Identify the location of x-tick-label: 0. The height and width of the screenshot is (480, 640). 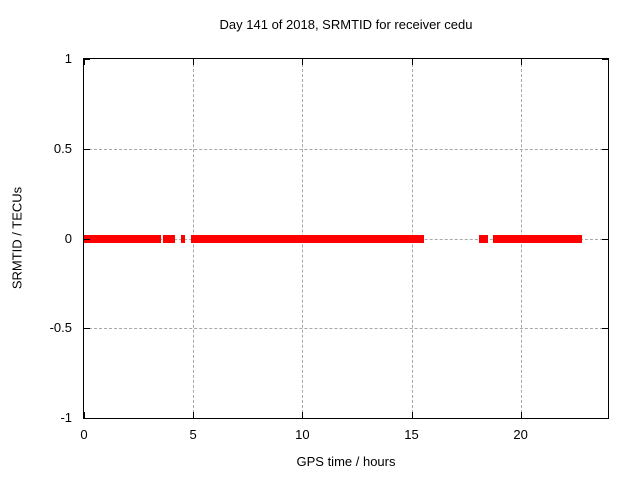
(84, 434).